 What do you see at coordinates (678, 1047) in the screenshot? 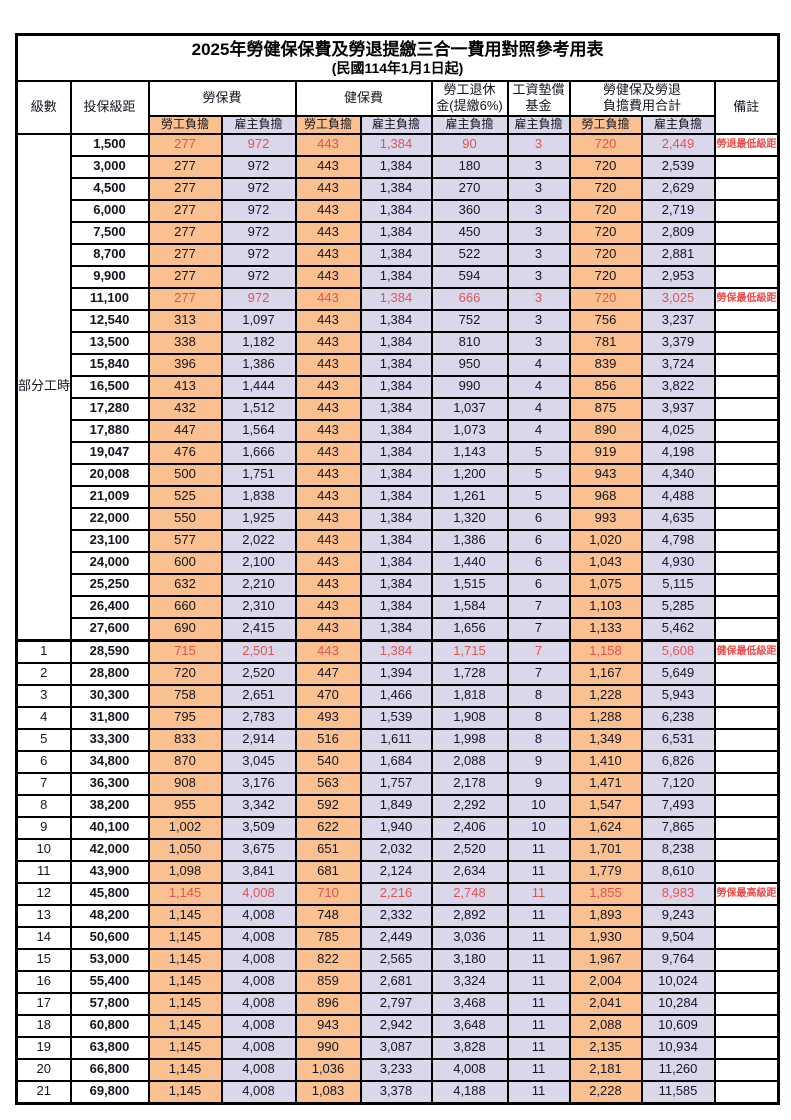
I see `cell-total-employer: 10,934` at bounding box center [678, 1047].